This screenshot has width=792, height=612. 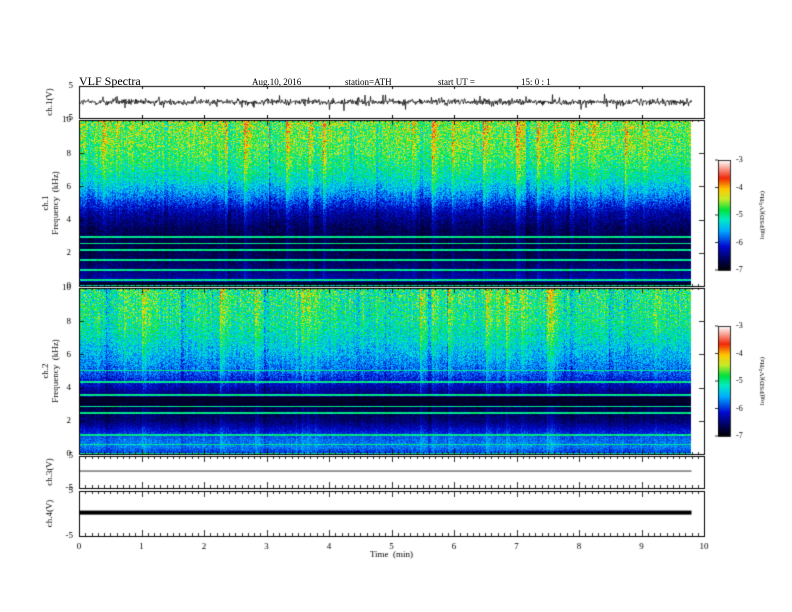 What do you see at coordinates (536, 82) in the screenshot?
I see `start-ut-value: 15: 0 : 1` at bounding box center [536, 82].